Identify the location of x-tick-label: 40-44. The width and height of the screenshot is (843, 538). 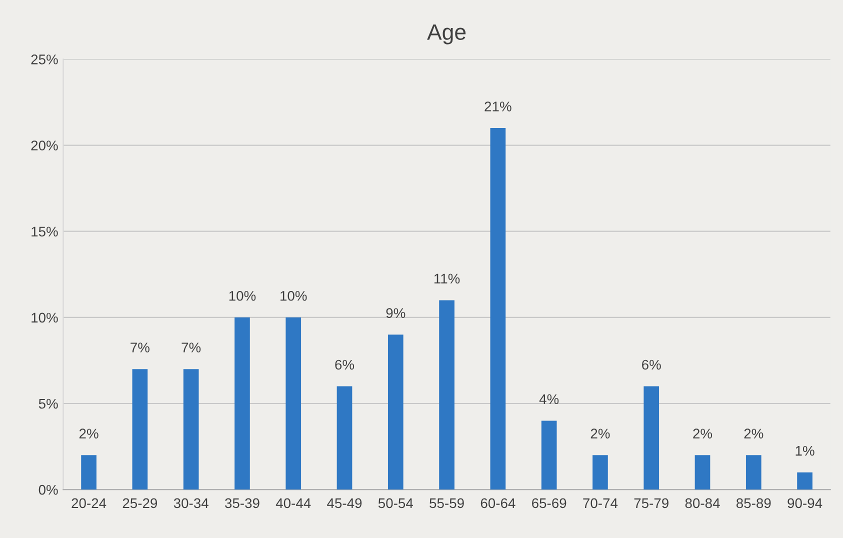
(293, 503).